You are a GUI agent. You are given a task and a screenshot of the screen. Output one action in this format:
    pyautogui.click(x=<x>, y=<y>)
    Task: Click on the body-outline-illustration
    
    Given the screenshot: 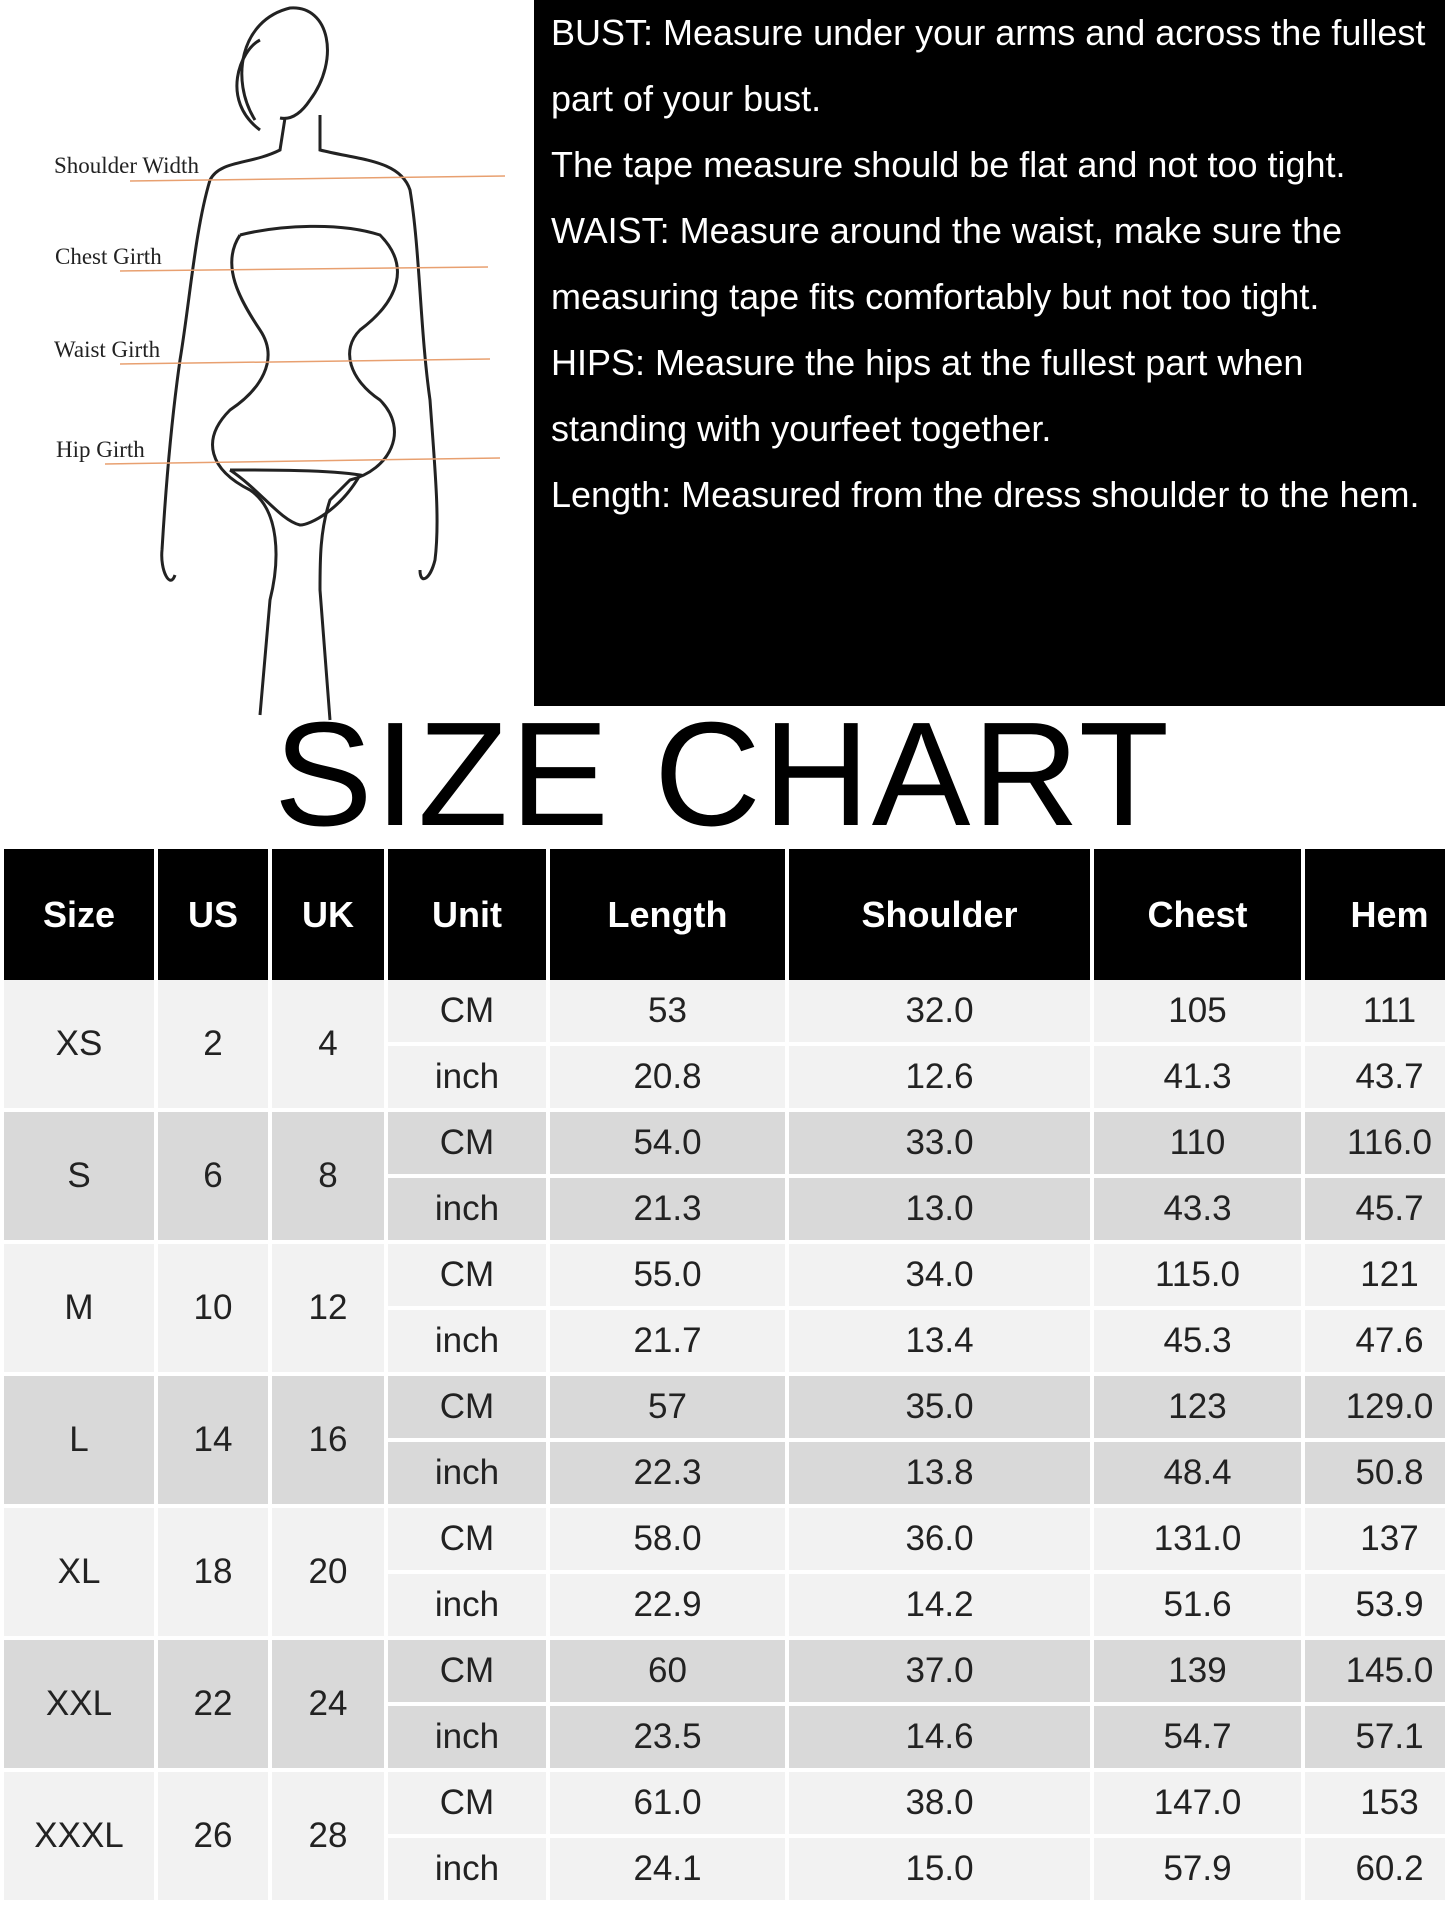 What is the action you would take?
    pyautogui.click(x=299, y=363)
    